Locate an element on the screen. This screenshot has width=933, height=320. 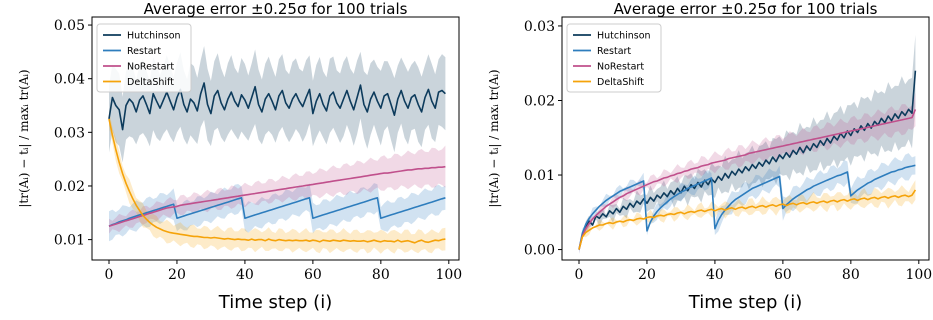
y-tick-label: 0.05 is located at coordinates (69, 26).